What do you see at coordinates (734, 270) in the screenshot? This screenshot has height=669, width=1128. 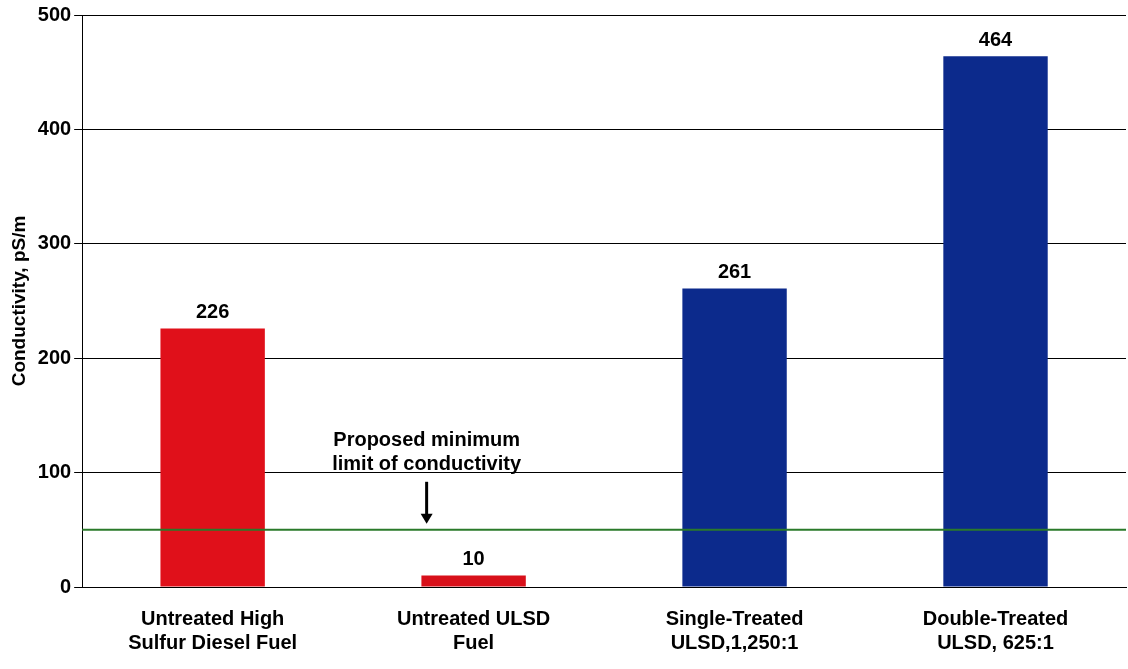 I see `data-label: 261` at bounding box center [734, 270].